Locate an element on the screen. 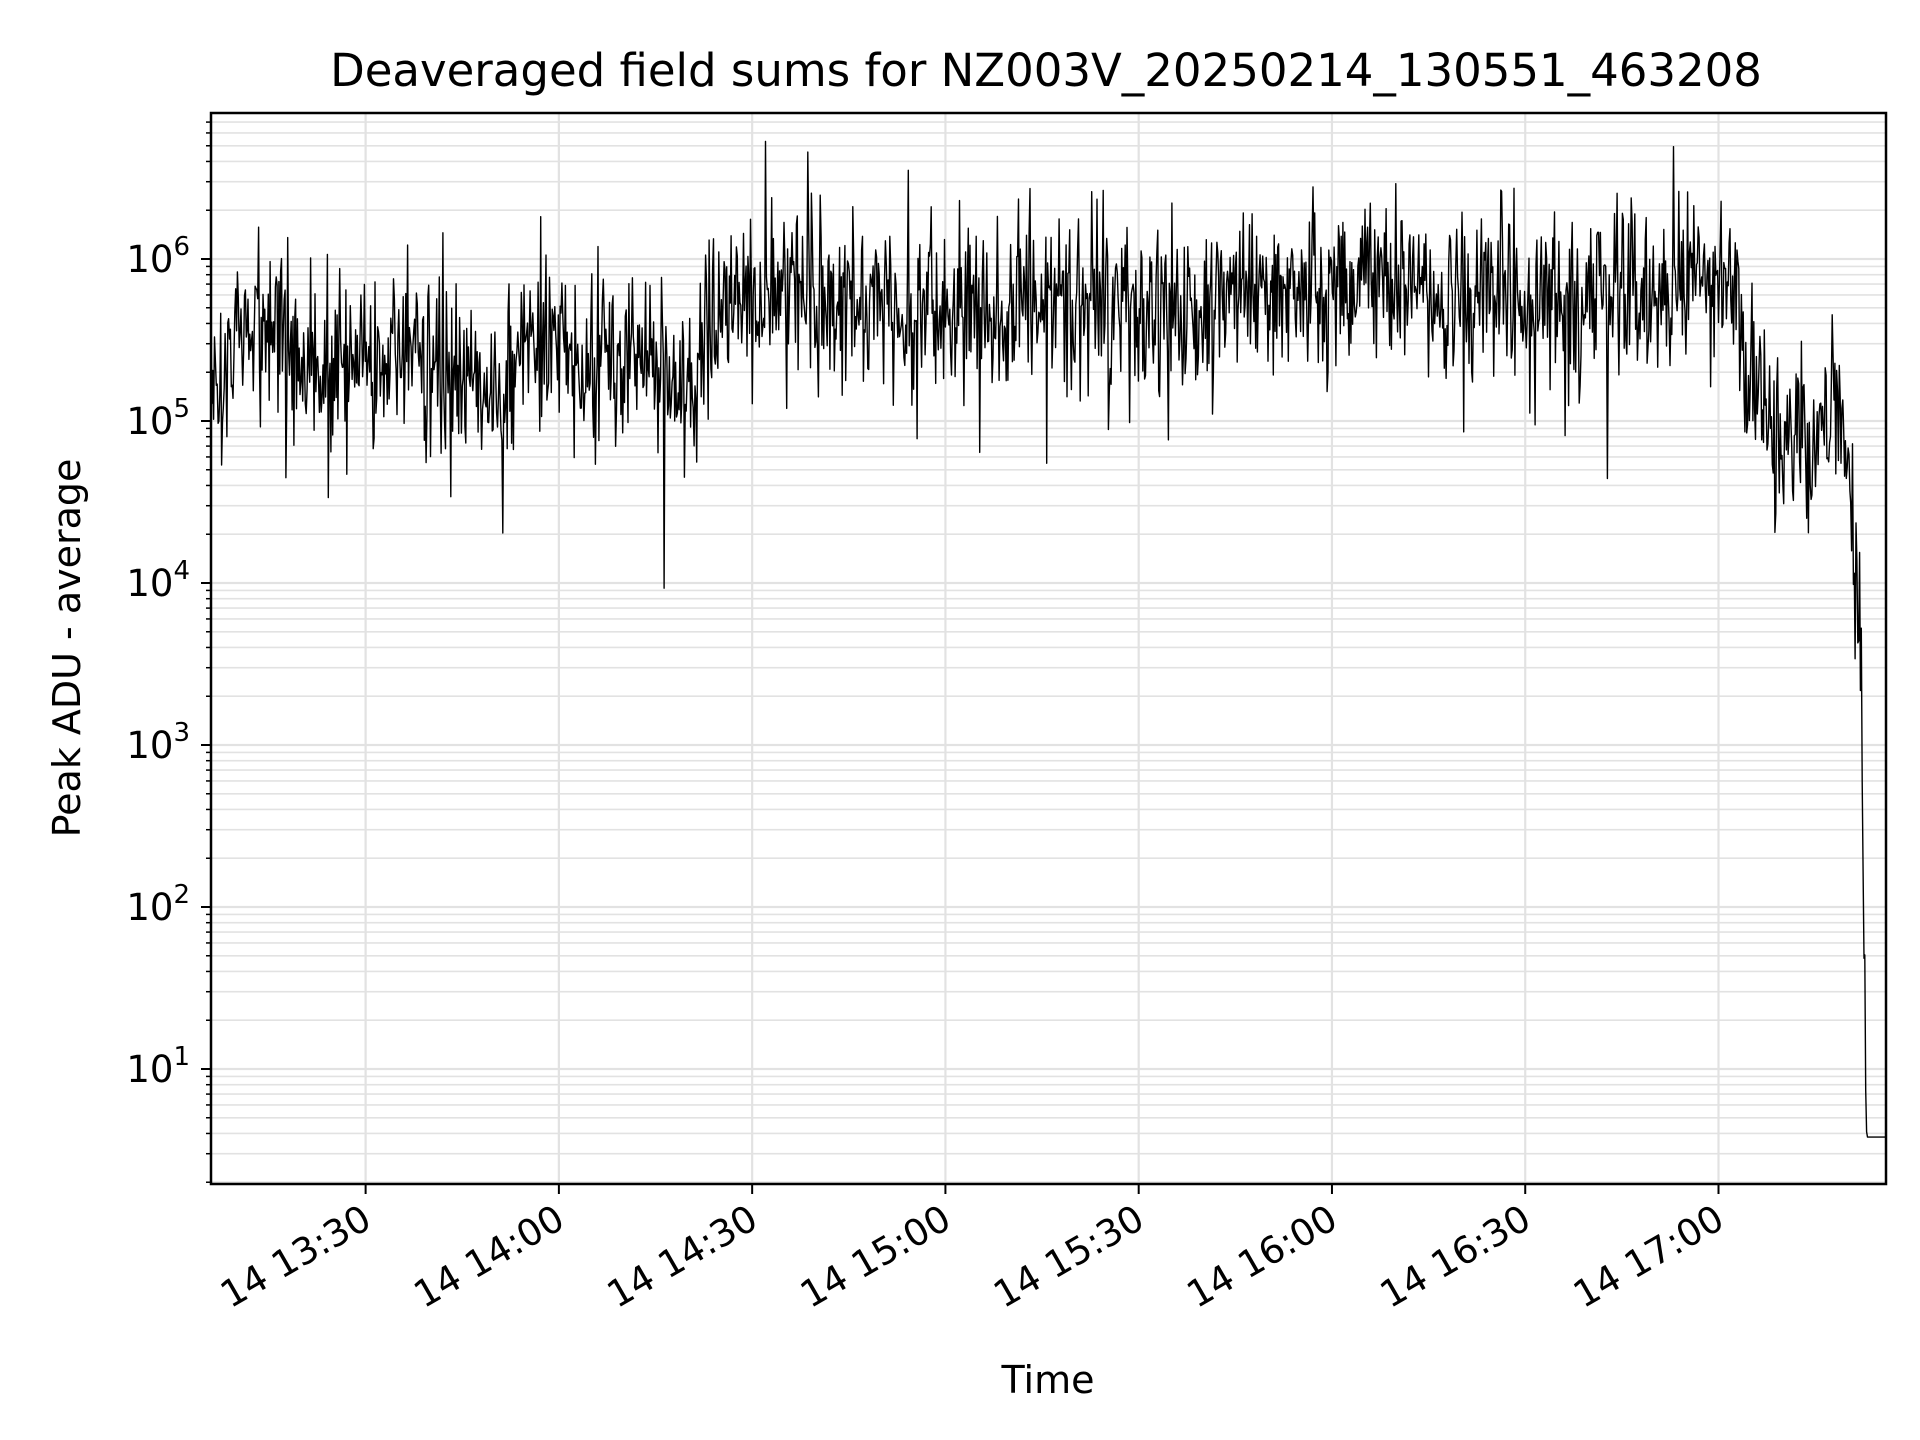 The image size is (1920, 1440). y-tick-label: 10⁴ is located at coordinates (158, 580).